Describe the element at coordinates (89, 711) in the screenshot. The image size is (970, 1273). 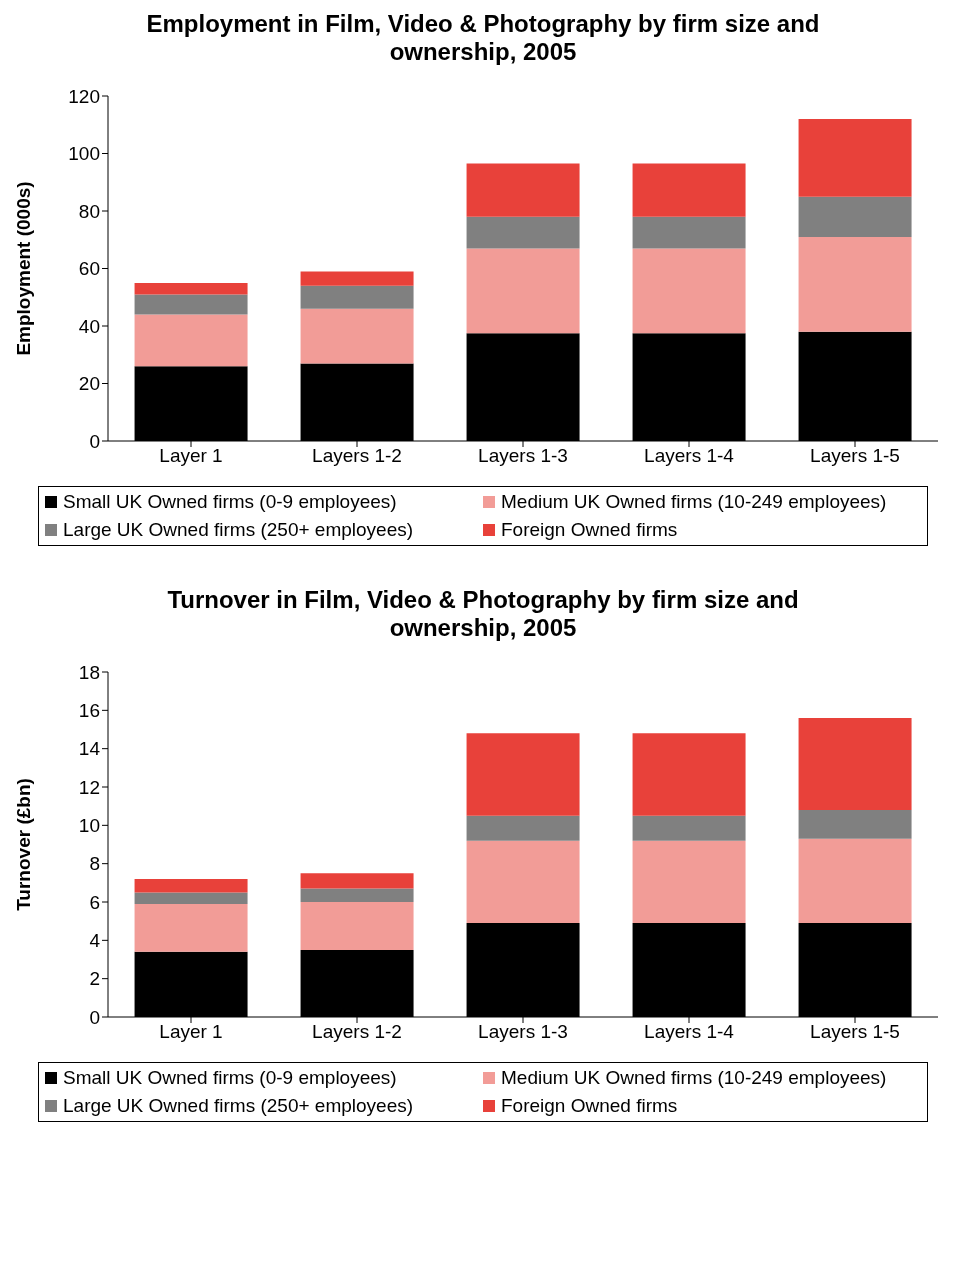
I see `y-tick-label: 16` at that location.